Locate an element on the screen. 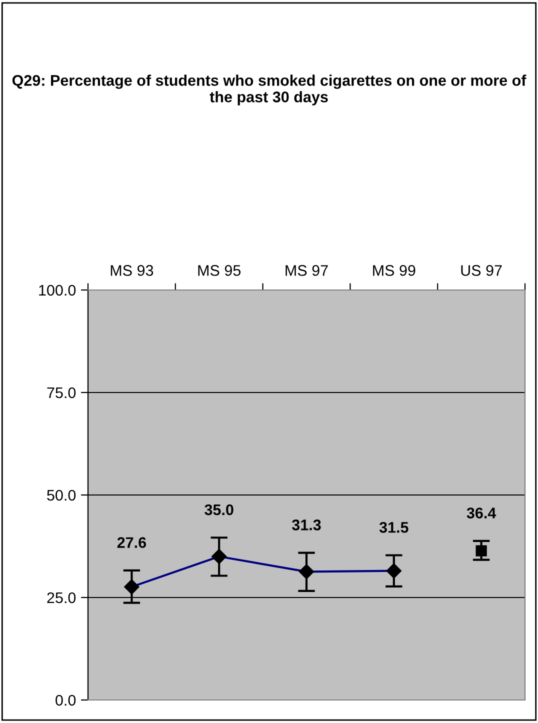 The image size is (538, 723). x-tick-label: MS 99 is located at coordinates (394, 270).